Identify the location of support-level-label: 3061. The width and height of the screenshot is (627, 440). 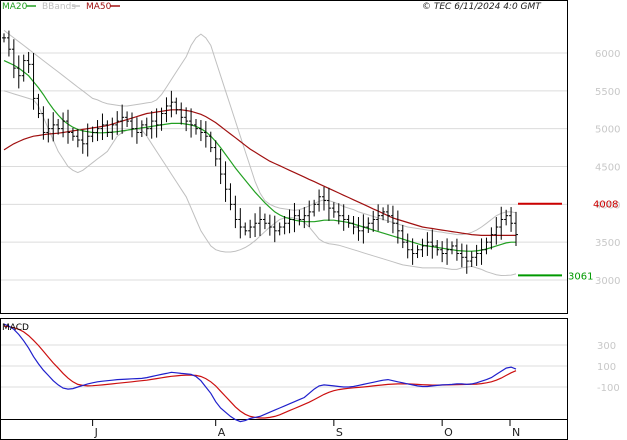
(580, 276).